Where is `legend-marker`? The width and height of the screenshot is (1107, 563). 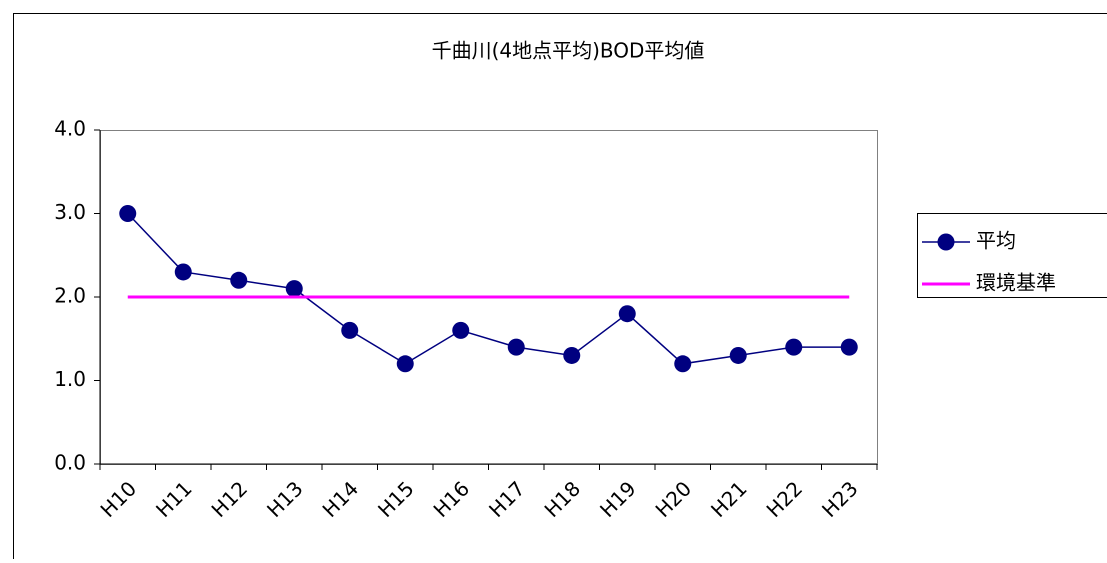 legend-marker is located at coordinates (946, 242).